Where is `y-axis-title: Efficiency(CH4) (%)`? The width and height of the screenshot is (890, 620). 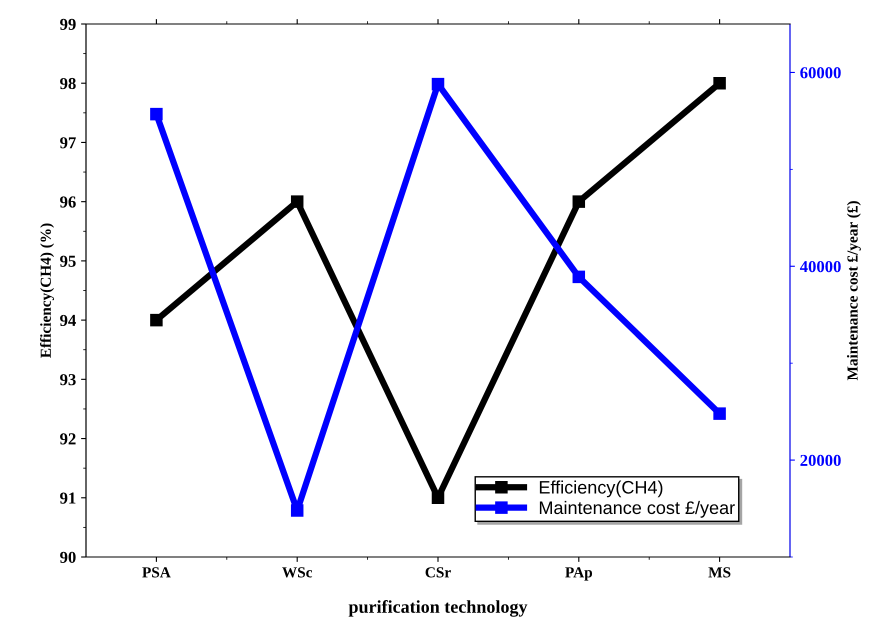 y-axis-title: Efficiency(CH4) (%) is located at coordinates (47, 291).